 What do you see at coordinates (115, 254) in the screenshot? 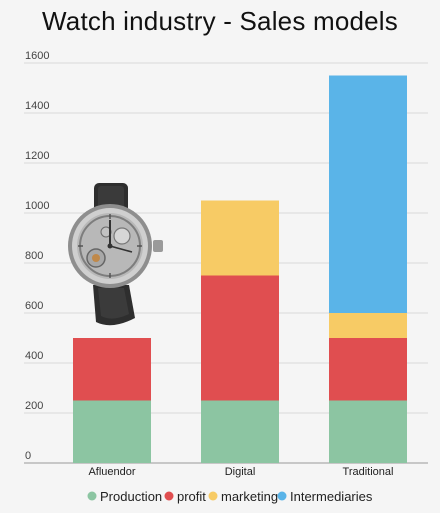
I see `wristwatch-image` at bounding box center [115, 254].